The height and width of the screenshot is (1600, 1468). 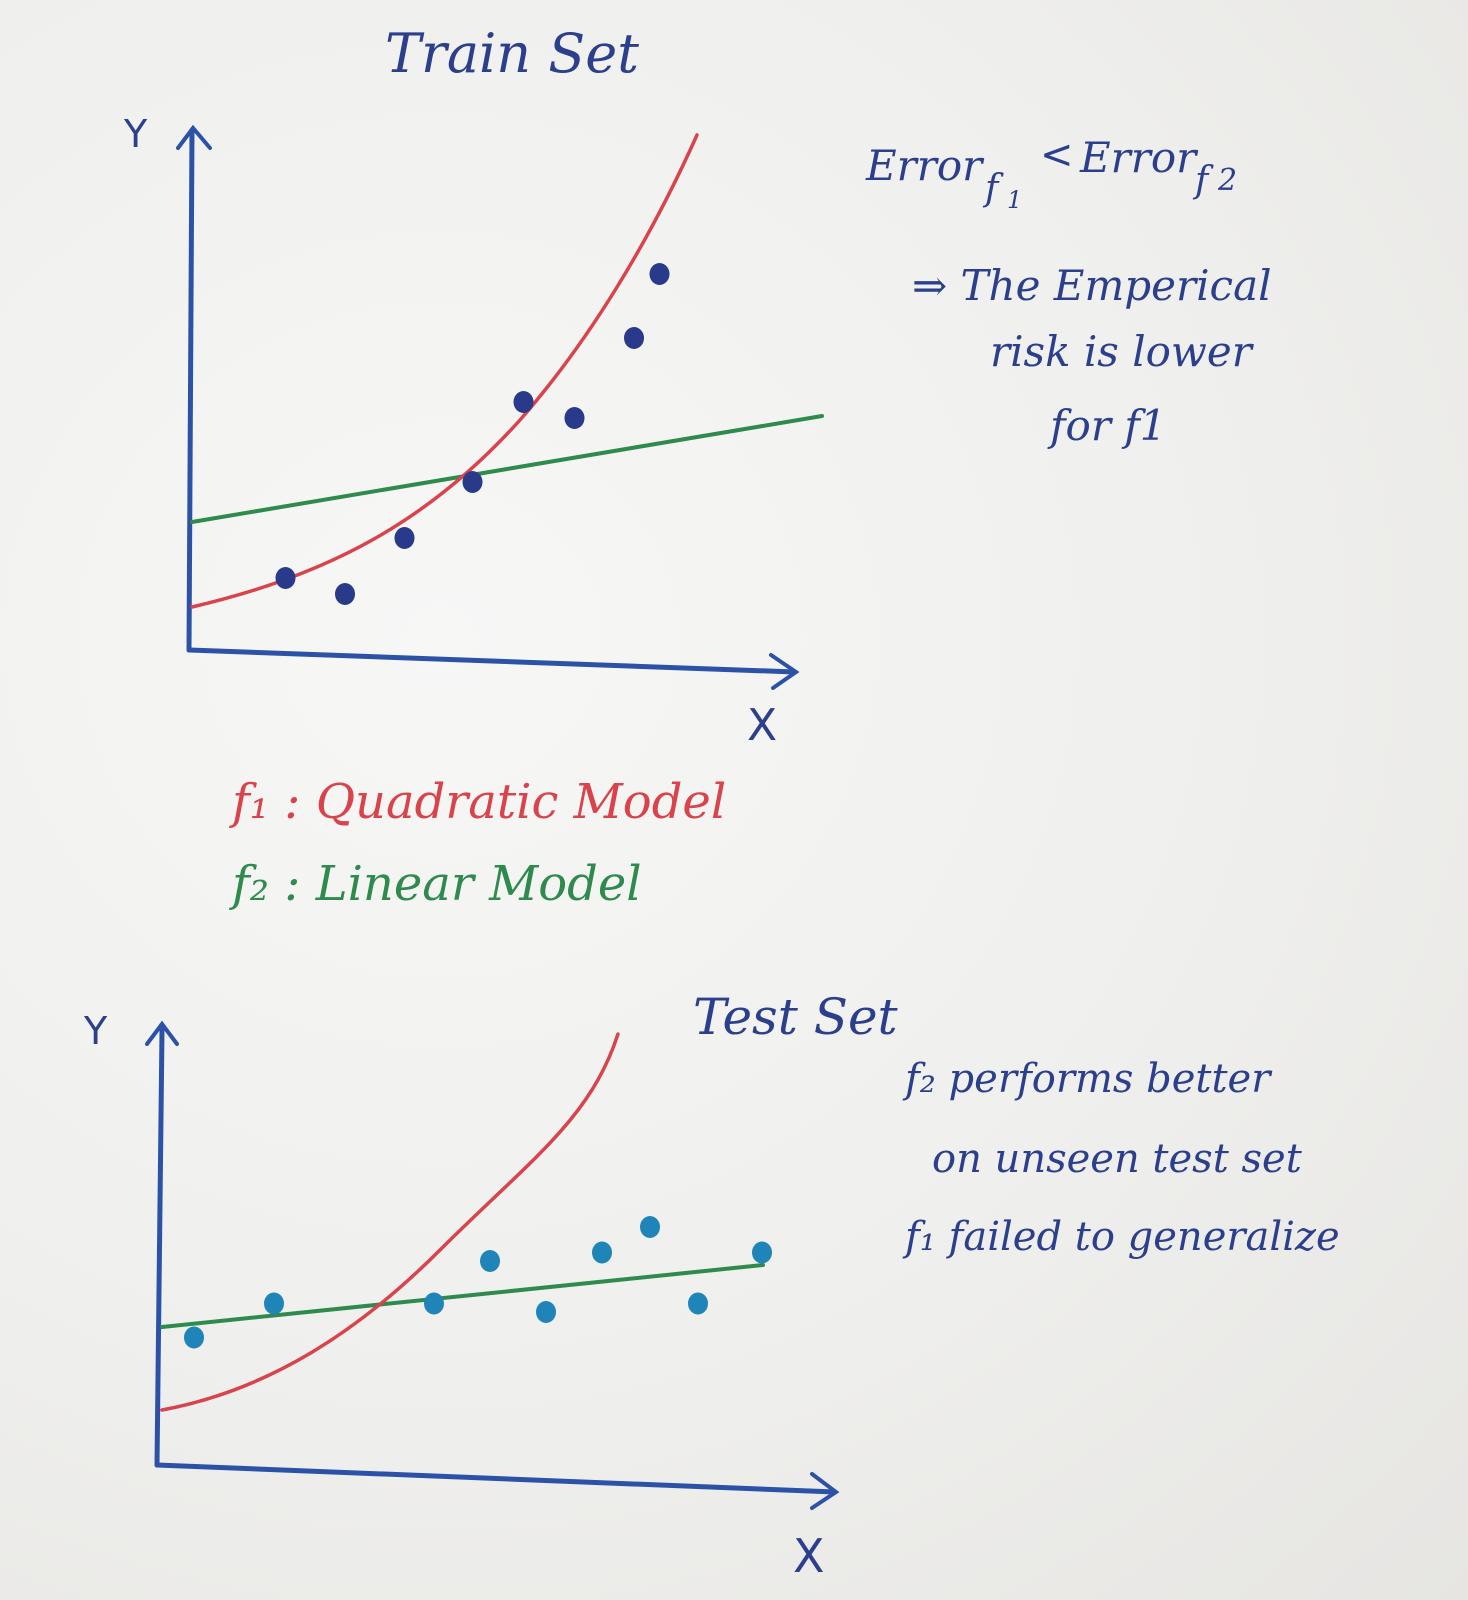 What do you see at coordinates (762, 725) in the screenshot?
I see `train-x-label: X` at bounding box center [762, 725].